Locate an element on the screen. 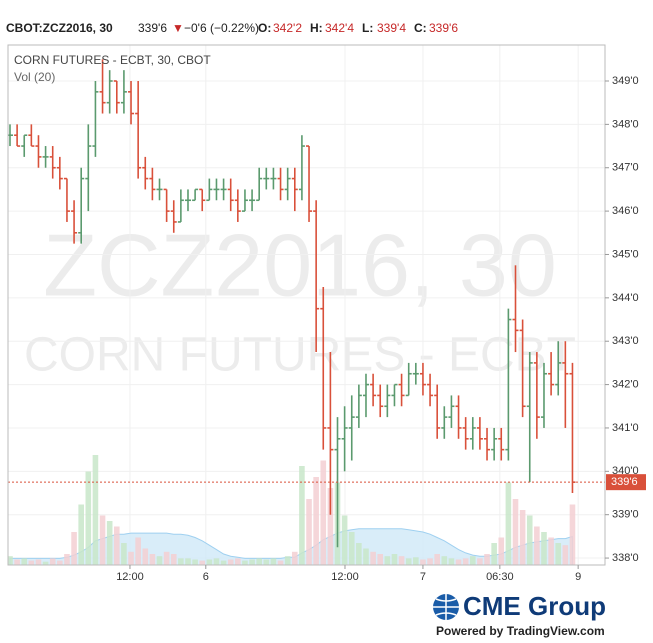 The image size is (653, 643). ohlc-value: 339'4 is located at coordinates (391, 28).